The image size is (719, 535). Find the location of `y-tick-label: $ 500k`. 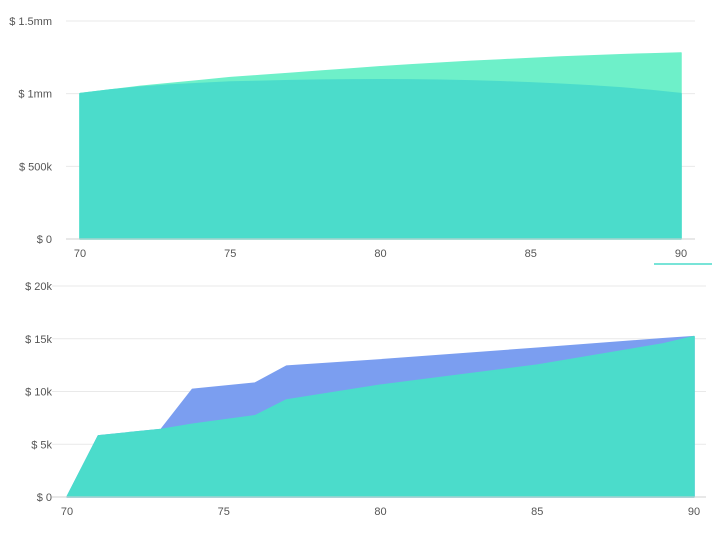

y-tick-label: $ 500k is located at coordinates (36, 167).